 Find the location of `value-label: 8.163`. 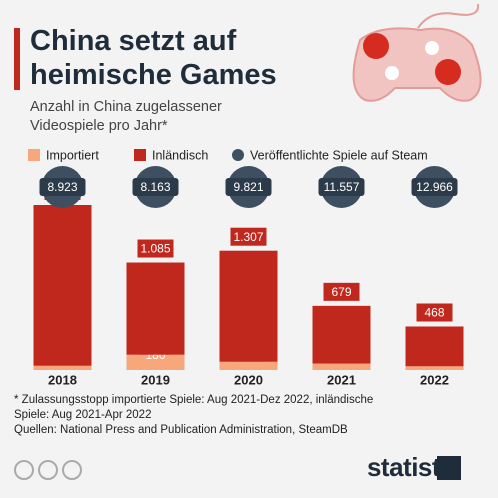

value-label: 8.163 is located at coordinates (155, 187).